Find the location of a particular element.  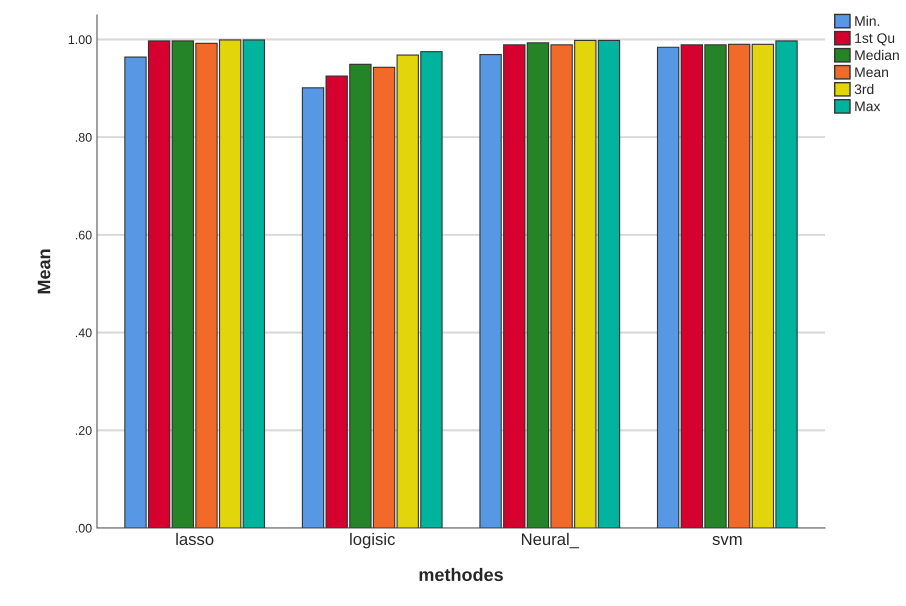

legend-label: 1st Qu is located at coordinates (874, 39).